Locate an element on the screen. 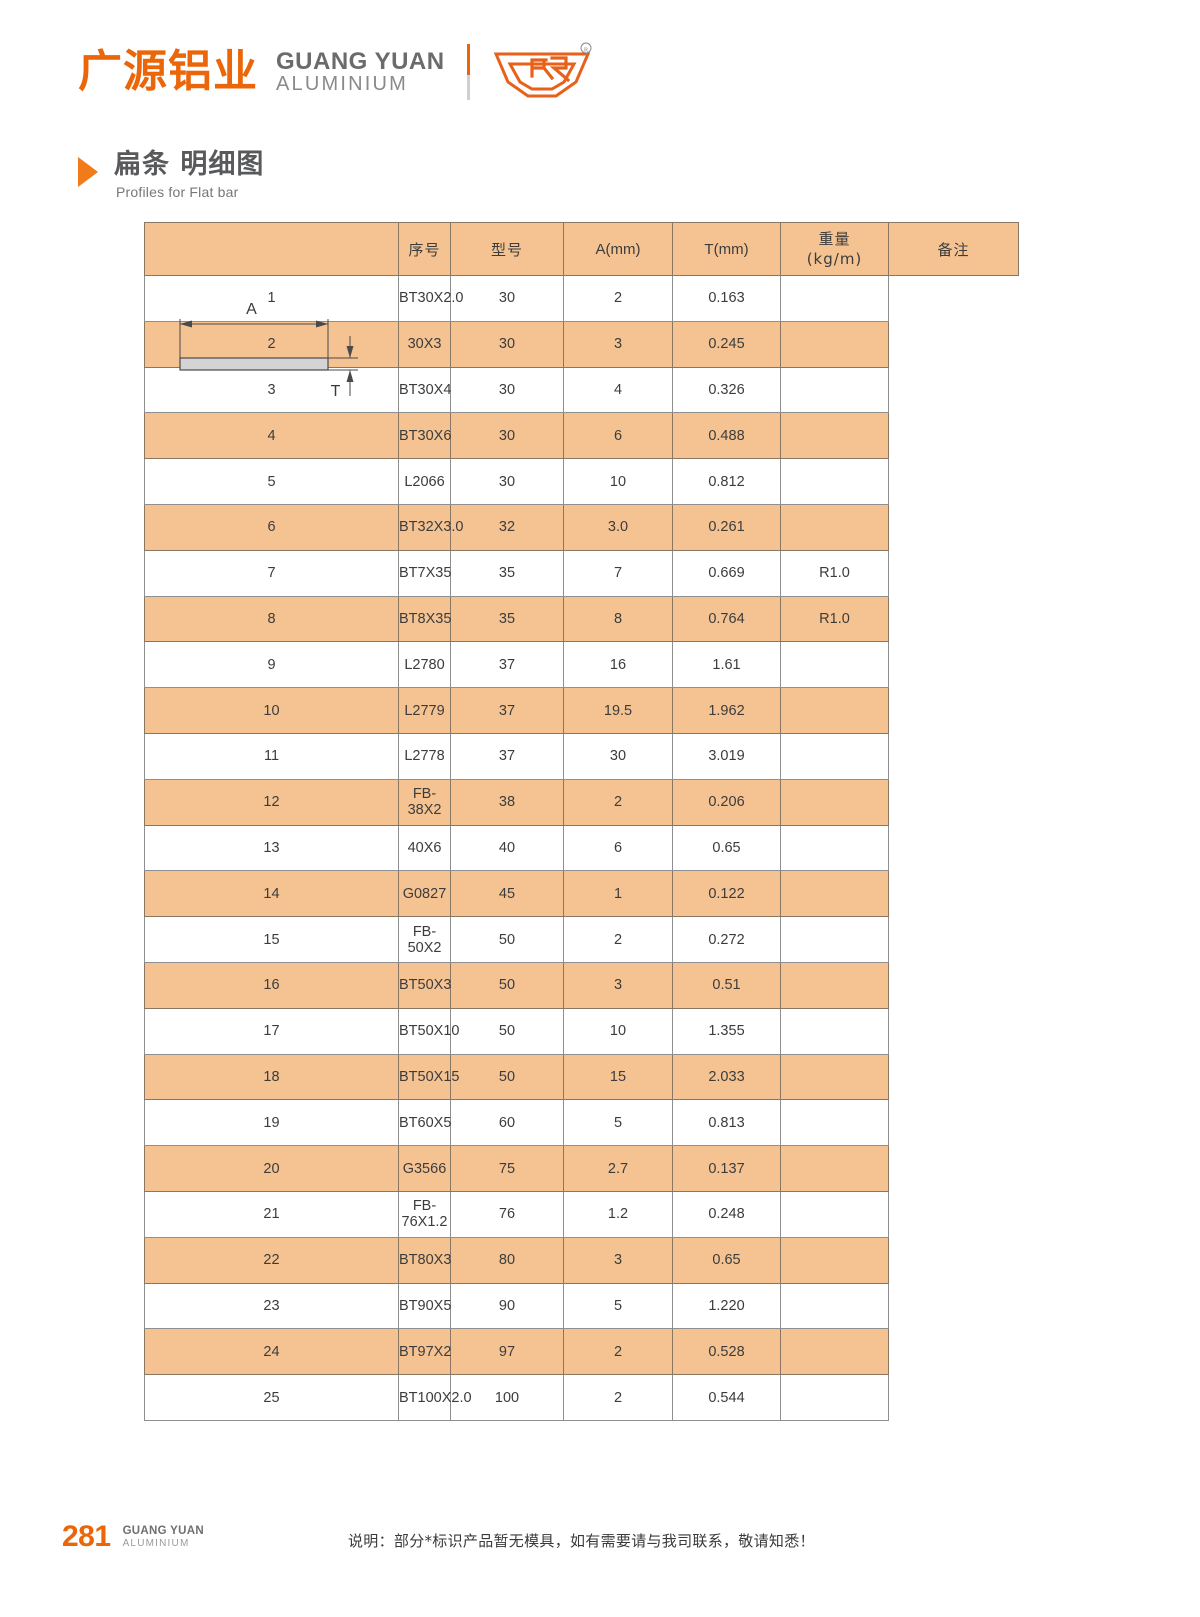 The width and height of the screenshot is (1200, 1617). cell-model: FB-38X2 is located at coordinates (424, 802).